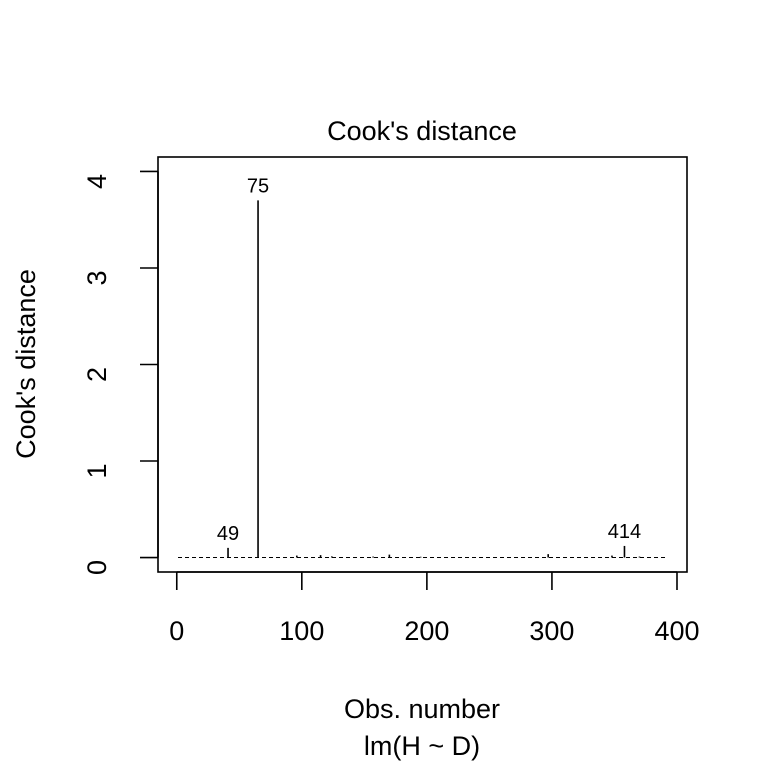 The height and width of the screenshot is (768, 768). I want to click on point-label: 75, so click(258, 186).